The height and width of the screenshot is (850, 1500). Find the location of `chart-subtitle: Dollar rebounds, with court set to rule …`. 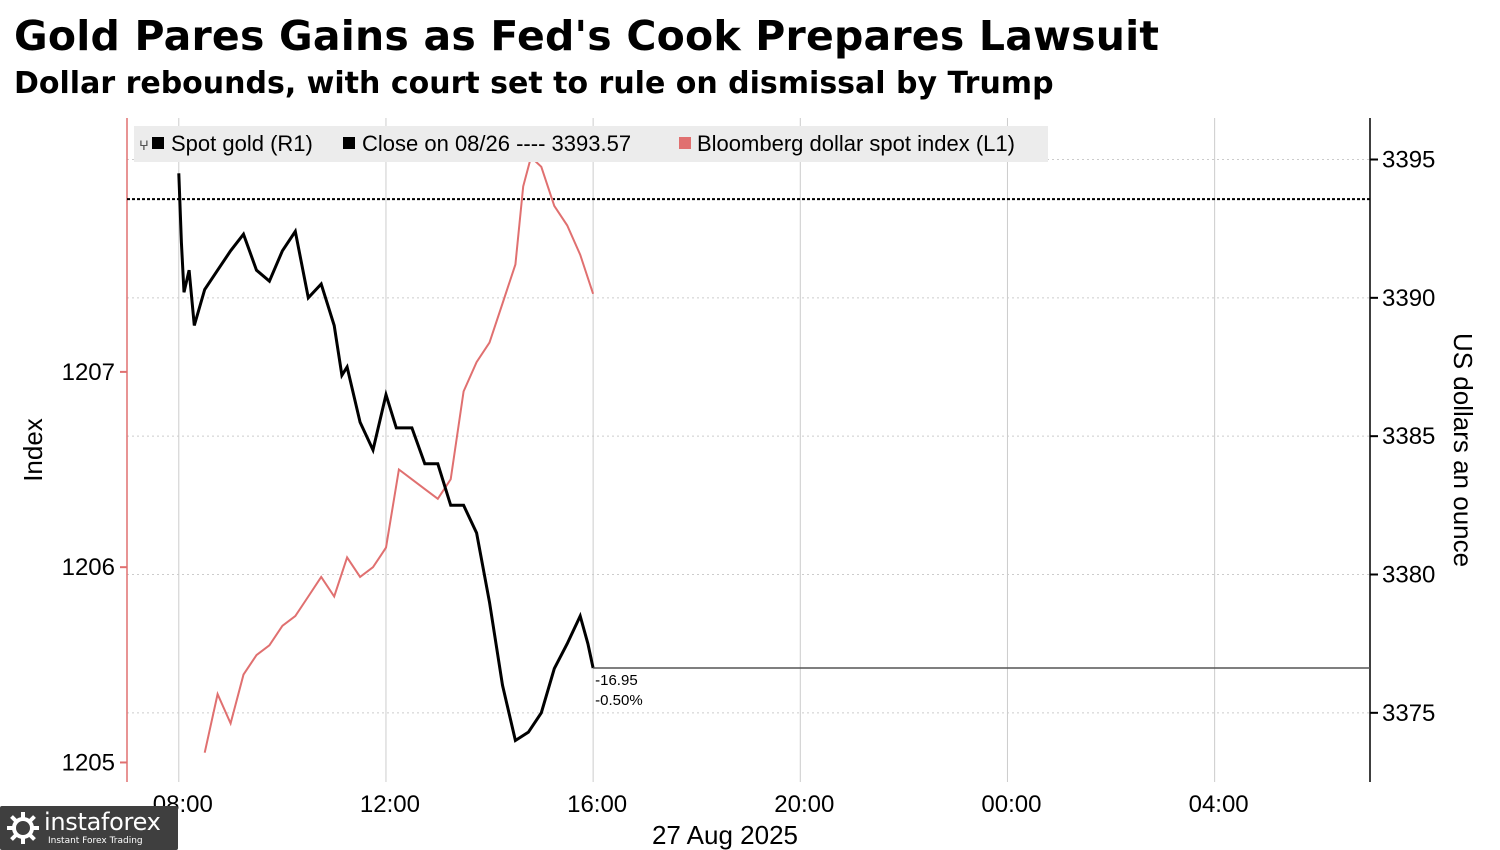

chart-subtitle: Dollar rebounds, with court set to rule … is located at coordinates (534, 83).